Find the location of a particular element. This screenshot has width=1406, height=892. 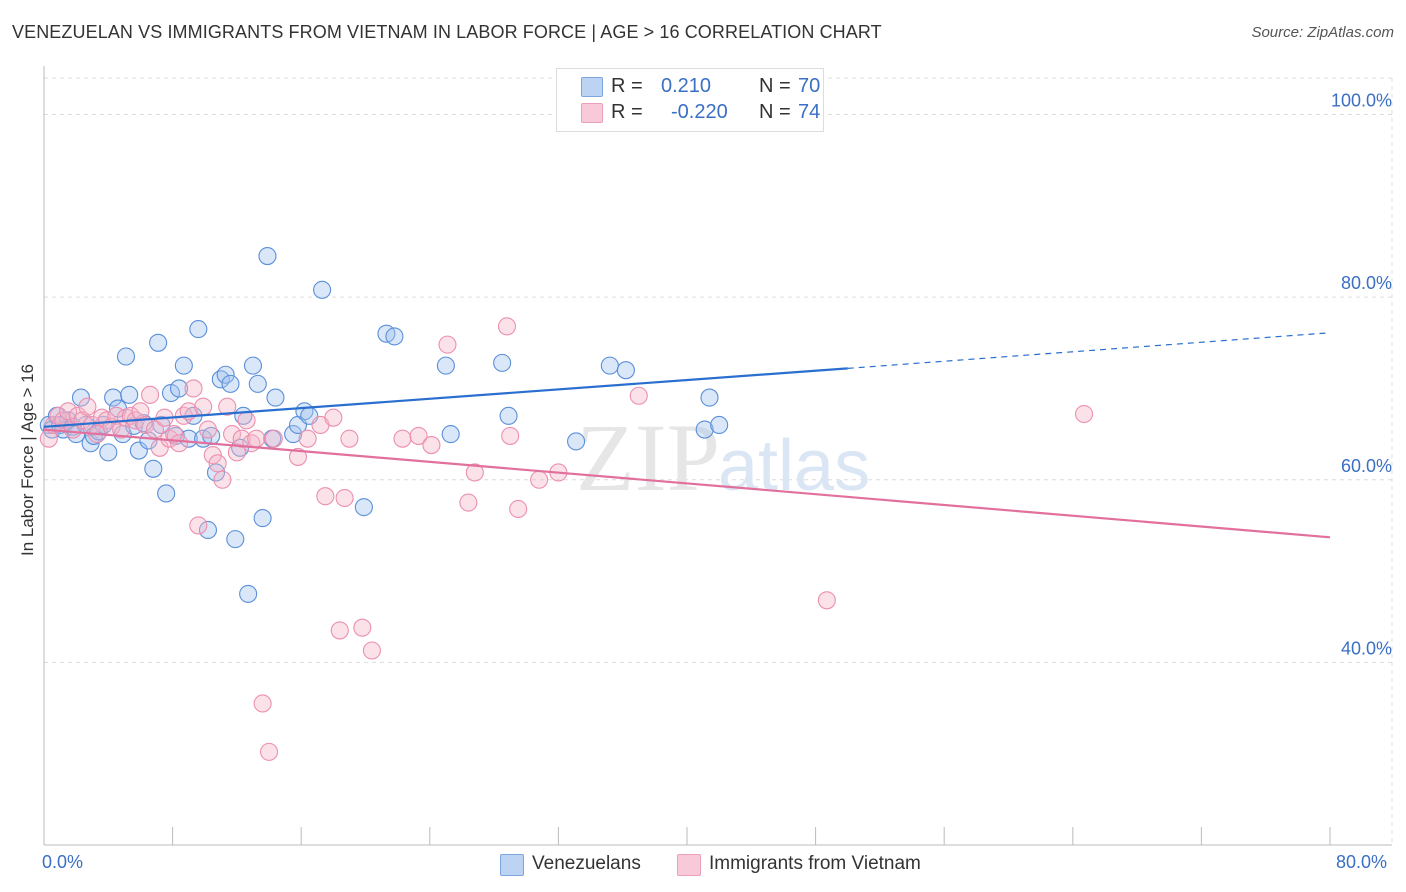

legend-n-label: N = is located at coordinates (775, 112).